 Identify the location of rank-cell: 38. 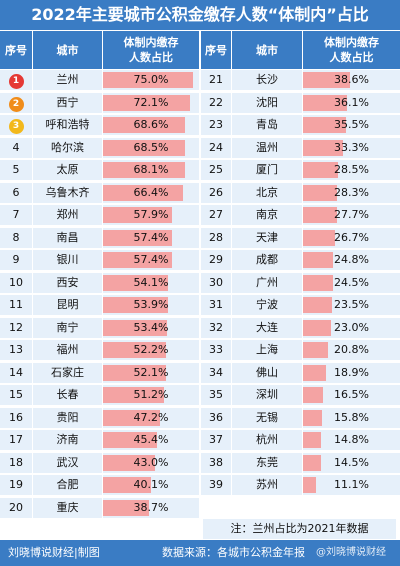
(216, 463).